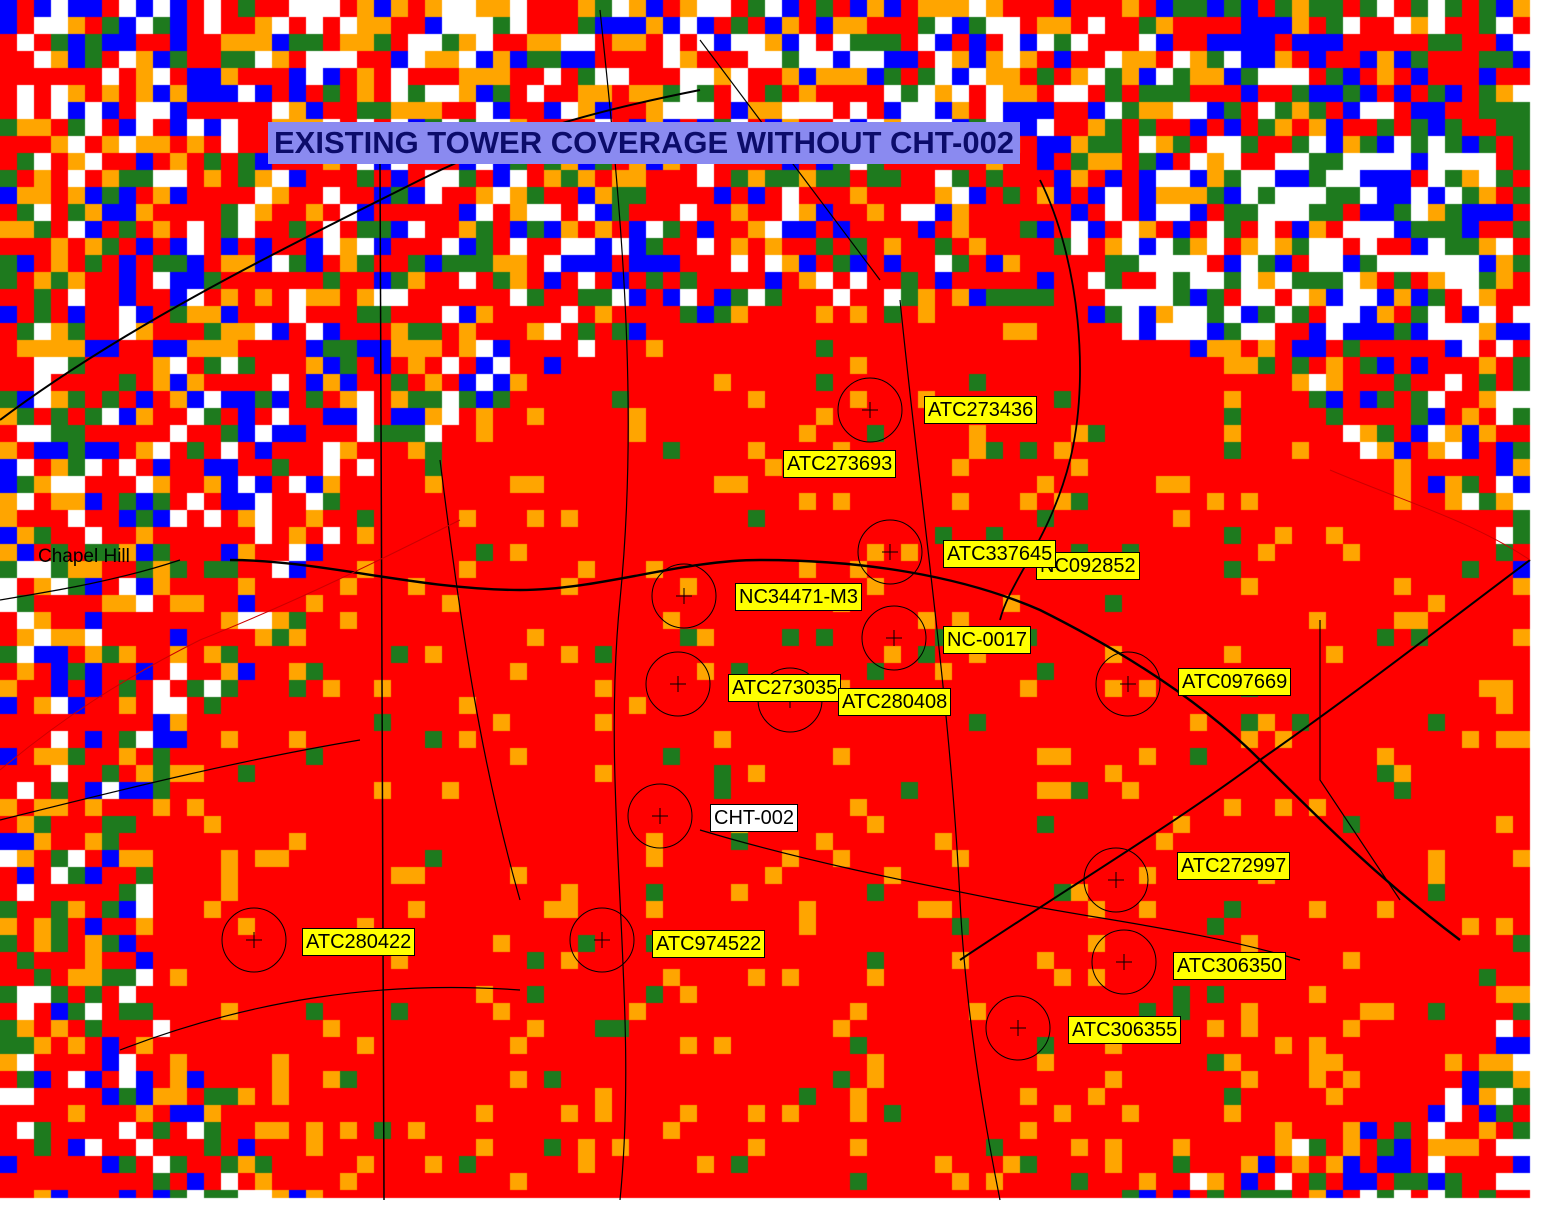 The height and width of the screenshot is (1205, 1541). What do you see at coordinates (950, 750) in the screenshot?
I see `road-east-central` at bounding box center [950, 750].